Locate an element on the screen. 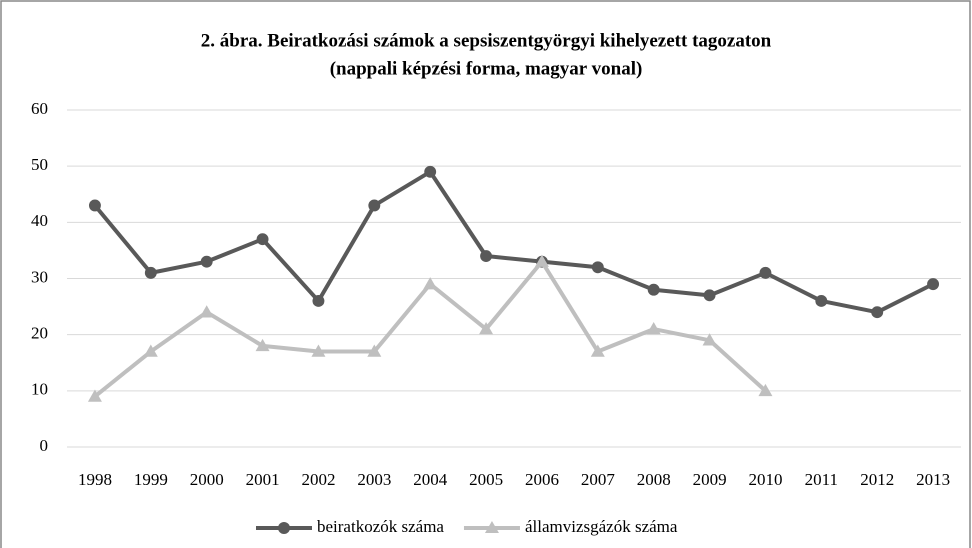  y-tick-label: 10 is located at coordinates (39, 389).